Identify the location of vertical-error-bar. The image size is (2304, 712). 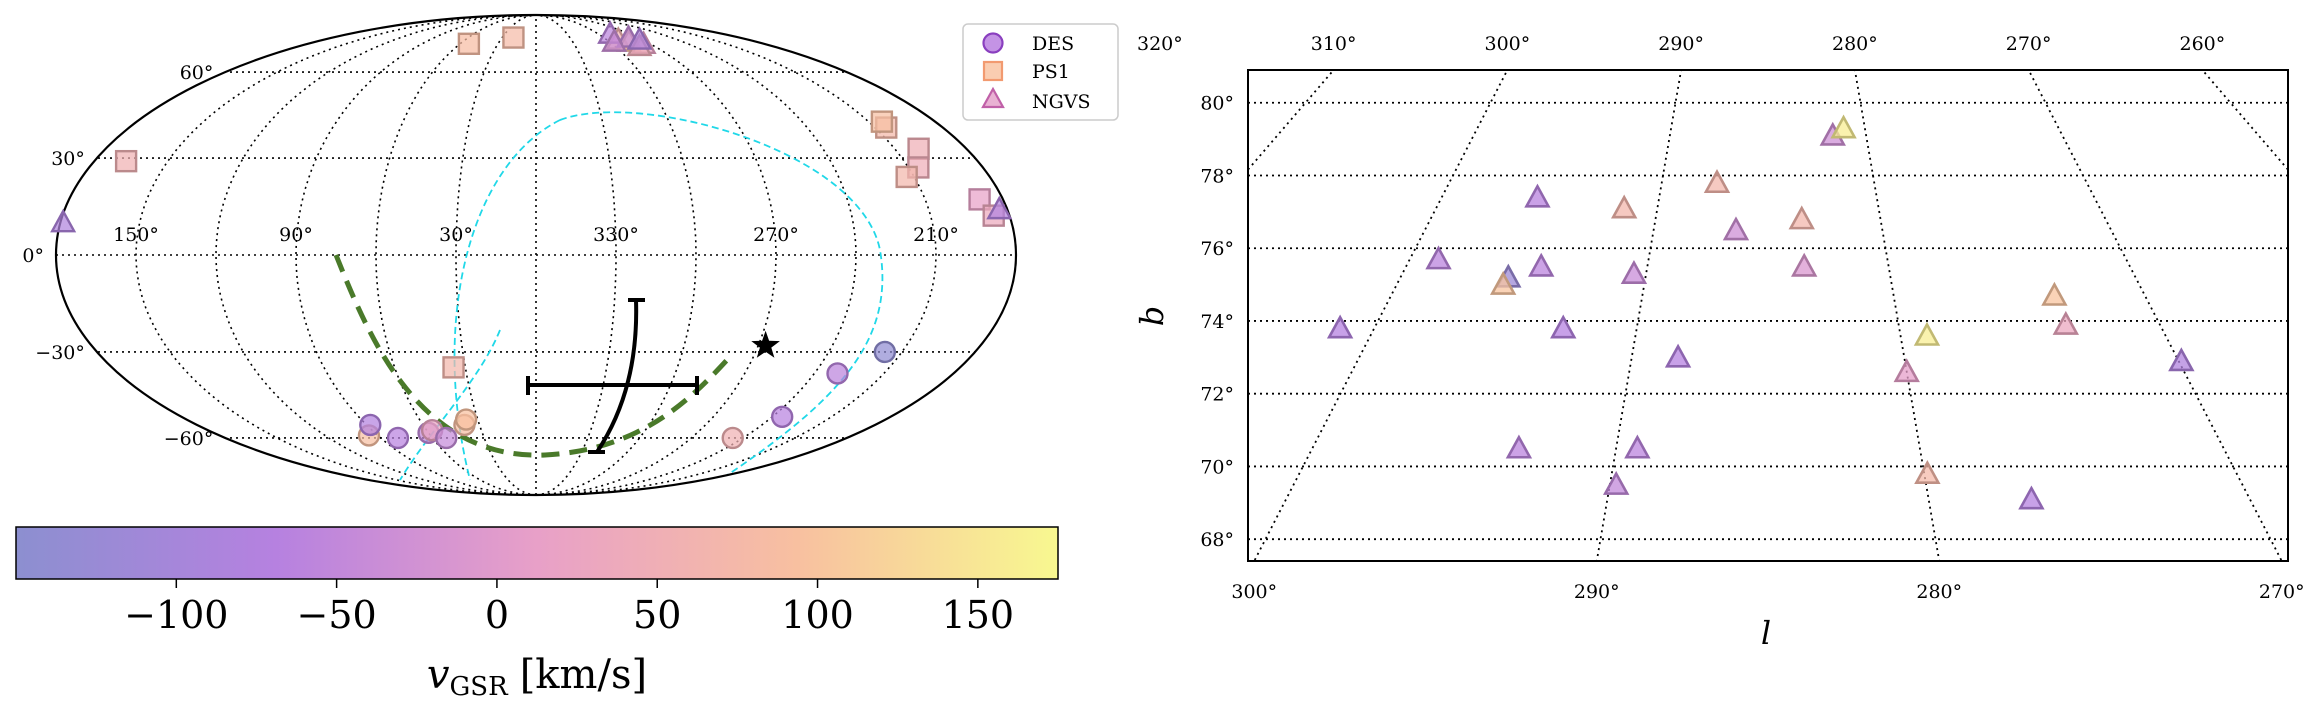
(617, 376).